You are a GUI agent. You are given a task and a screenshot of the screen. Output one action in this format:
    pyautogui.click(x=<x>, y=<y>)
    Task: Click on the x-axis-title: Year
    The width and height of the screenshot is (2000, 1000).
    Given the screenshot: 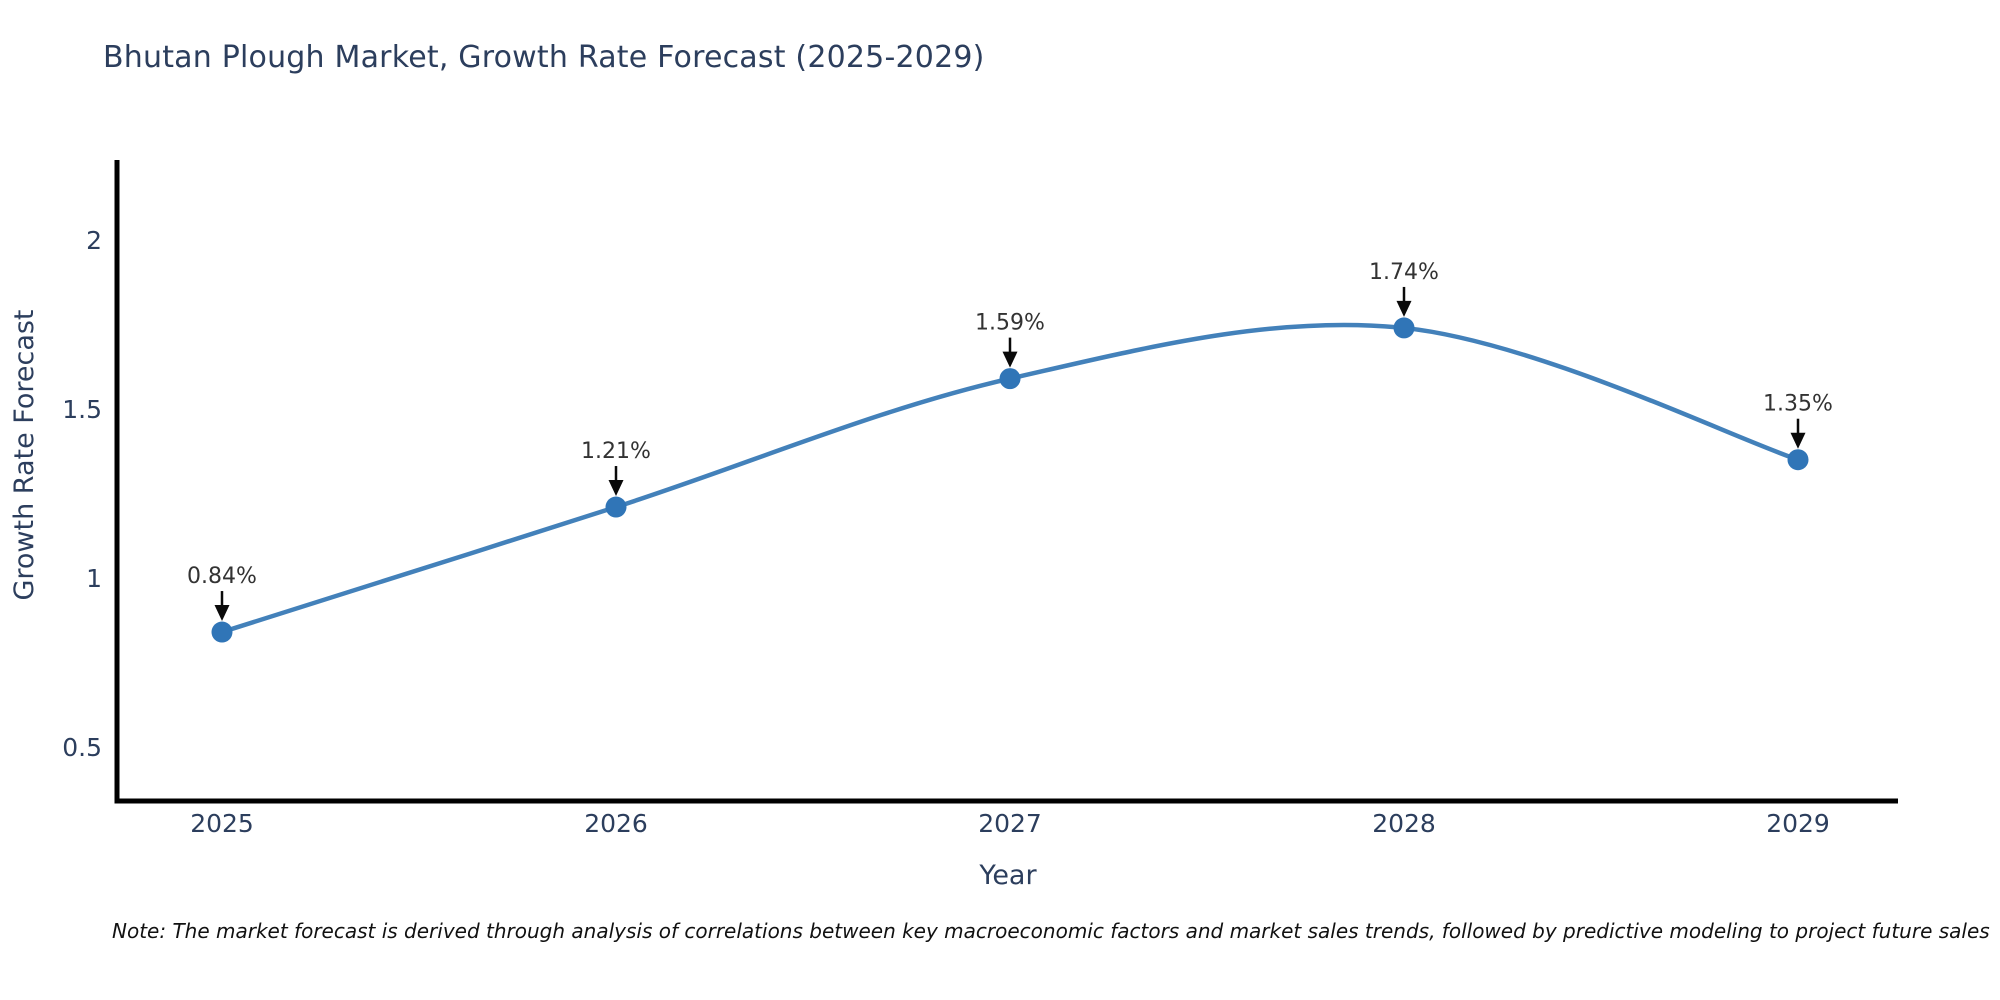 What is the action you would take?
    pyautogui.click(x=1007, y=875)
    